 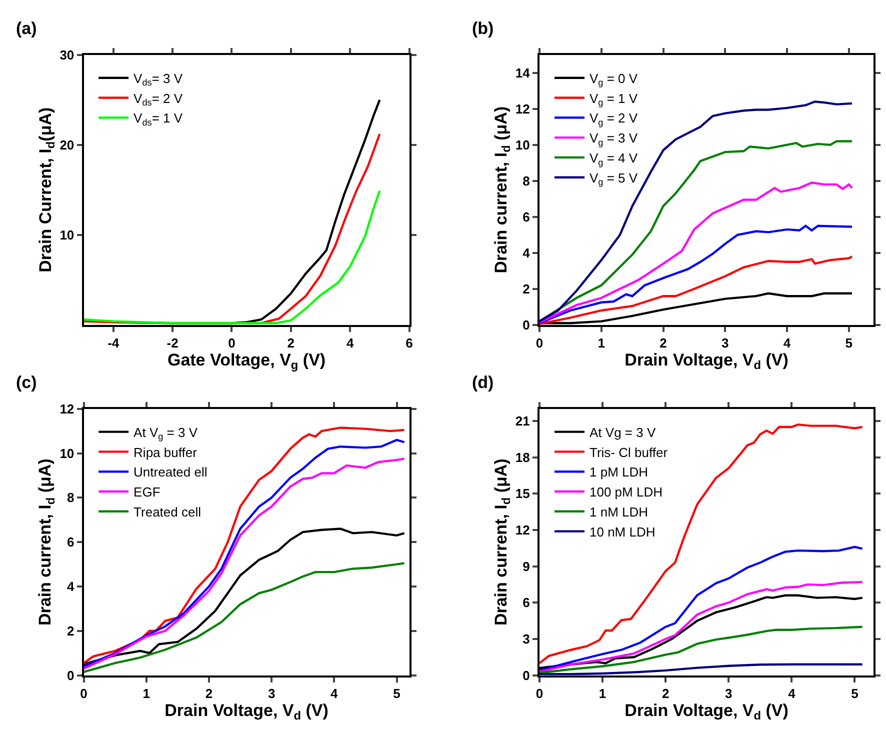 What do you see at coordinates (114, 343) in the screenshot?
I see `x-tick-label: -4` at bounding box center [114, 343].